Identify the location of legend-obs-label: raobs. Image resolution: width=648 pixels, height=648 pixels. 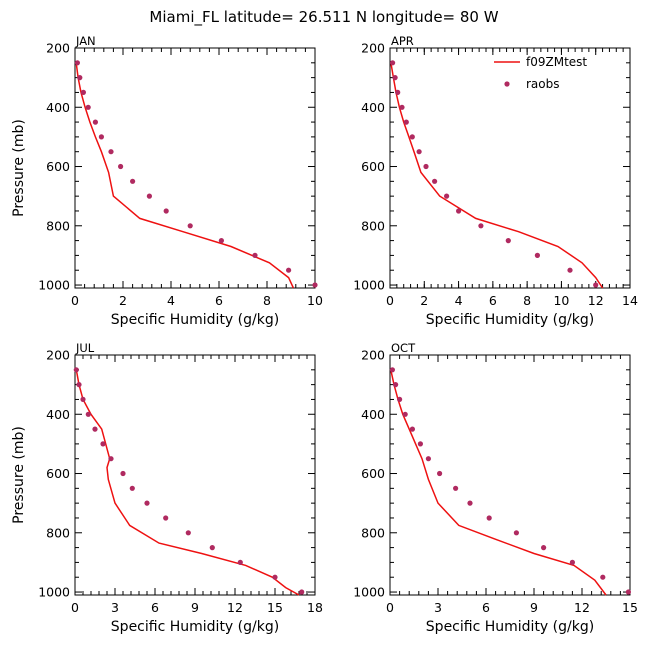
(543, 84).